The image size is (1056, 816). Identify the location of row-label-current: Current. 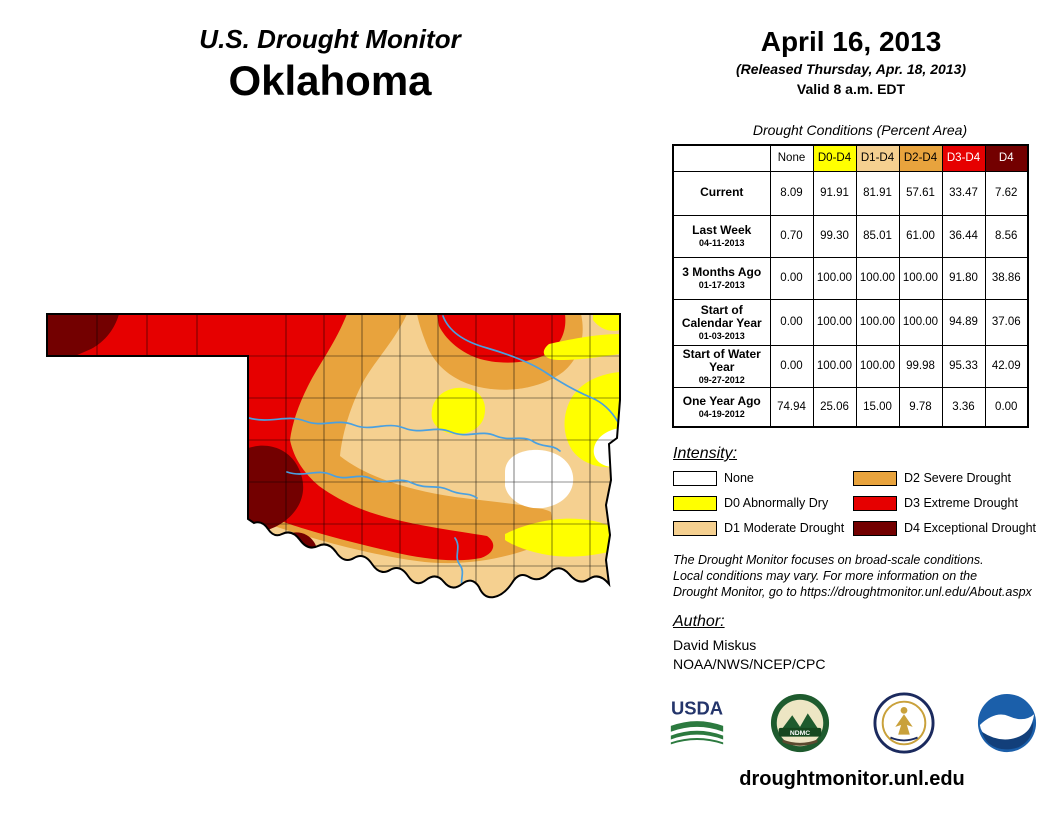
(721, 193).